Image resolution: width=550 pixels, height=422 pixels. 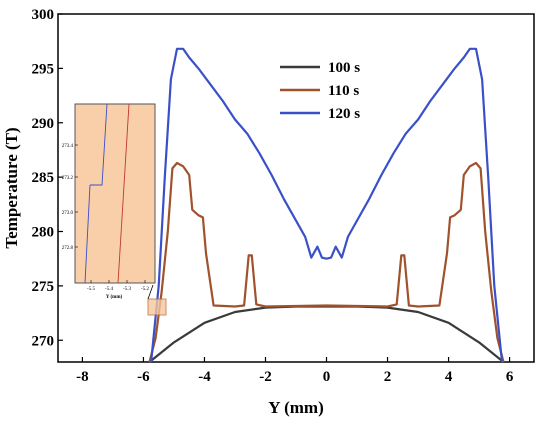 What do you see at coordinates (343, 91) in the screenshot?
I see `legend-label: 110 s` at bounding box center [343, 91].